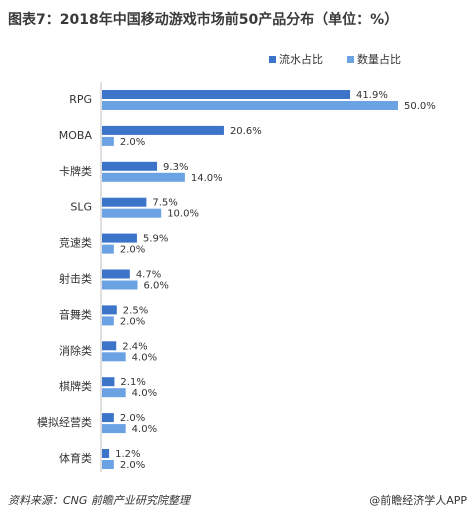 This screenshot has height=519, width=475. What do you see at coordinates (155, 239) in the screenshot?
I see `data-label: 5.9%` at bounding box center [155, 239].